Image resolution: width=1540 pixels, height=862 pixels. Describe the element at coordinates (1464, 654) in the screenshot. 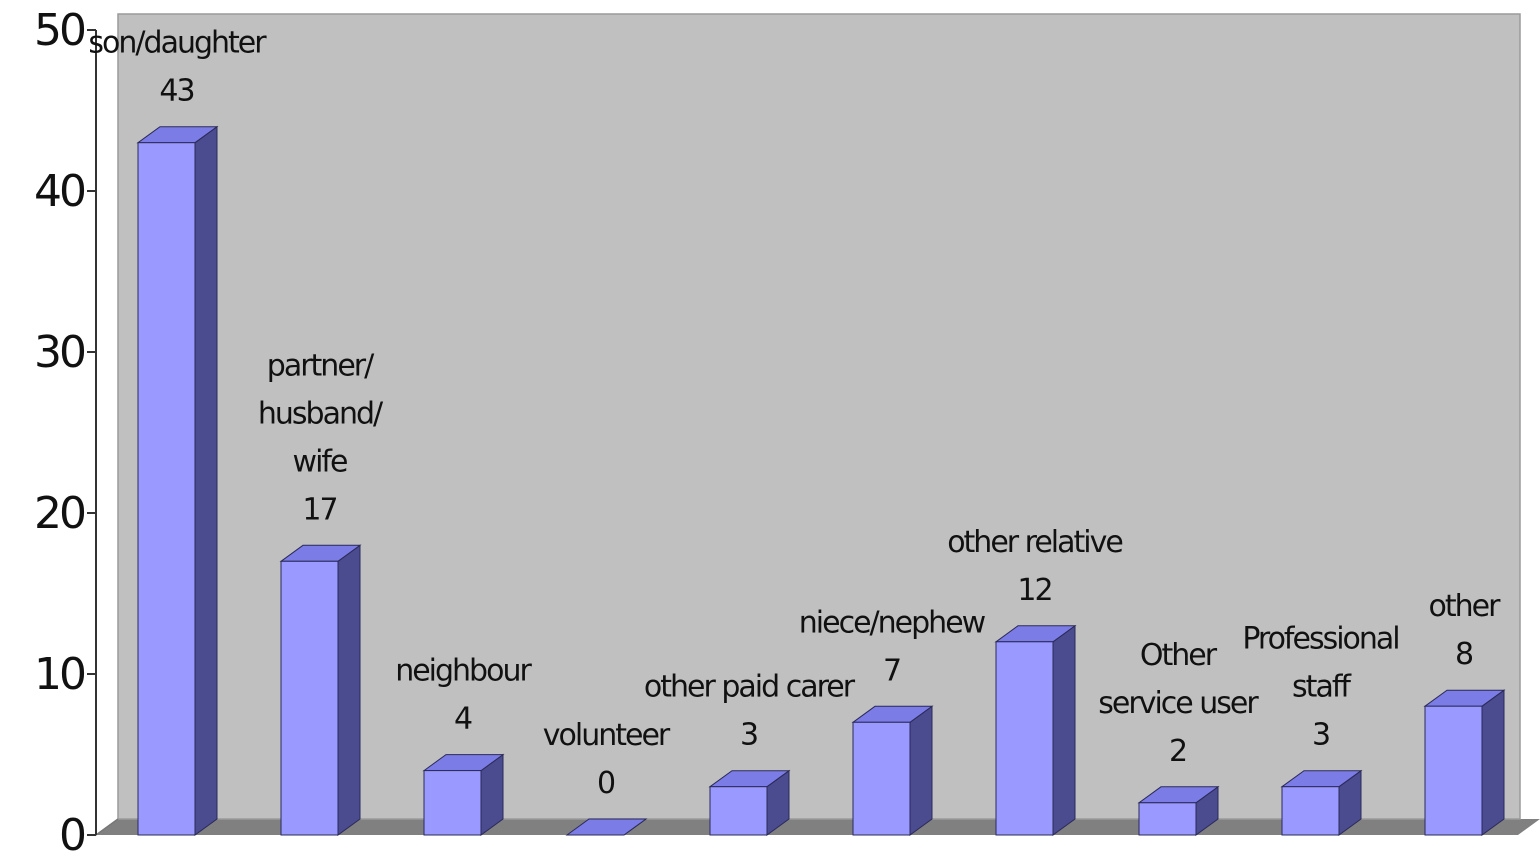

I see `value-label: 8` at that location.